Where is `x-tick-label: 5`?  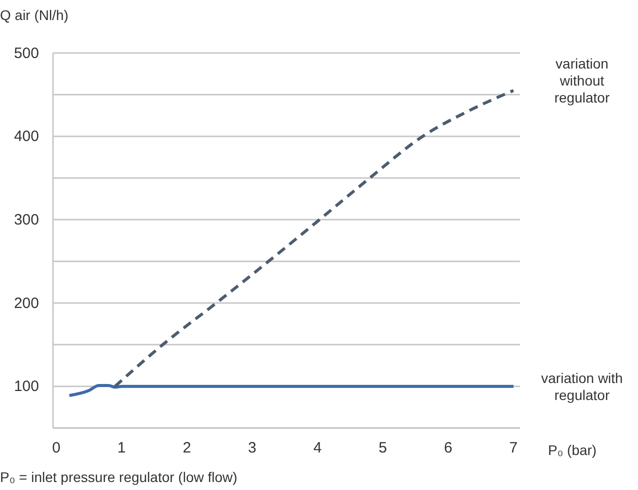 x-tick-label: 5 is located at coordinates (383, 448).